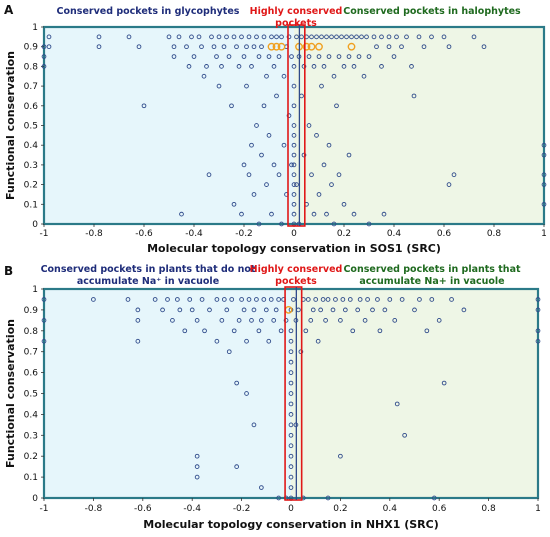 This screenshot has width=550, height=537. Describe the element at coordinates (431, 281) in the screenshot. I see `annotation-right: accumulate Na+ in vacuole` at that location.